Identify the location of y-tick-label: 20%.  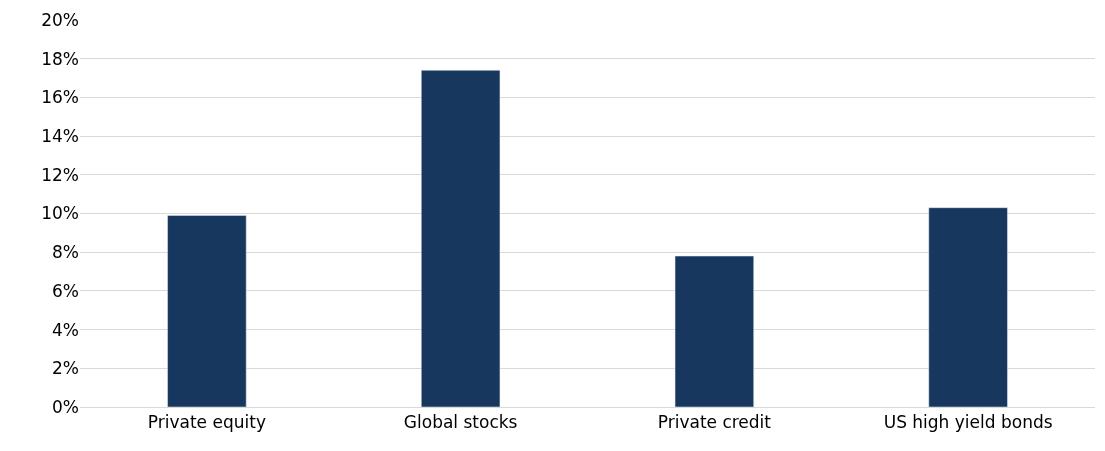
(60, 19).